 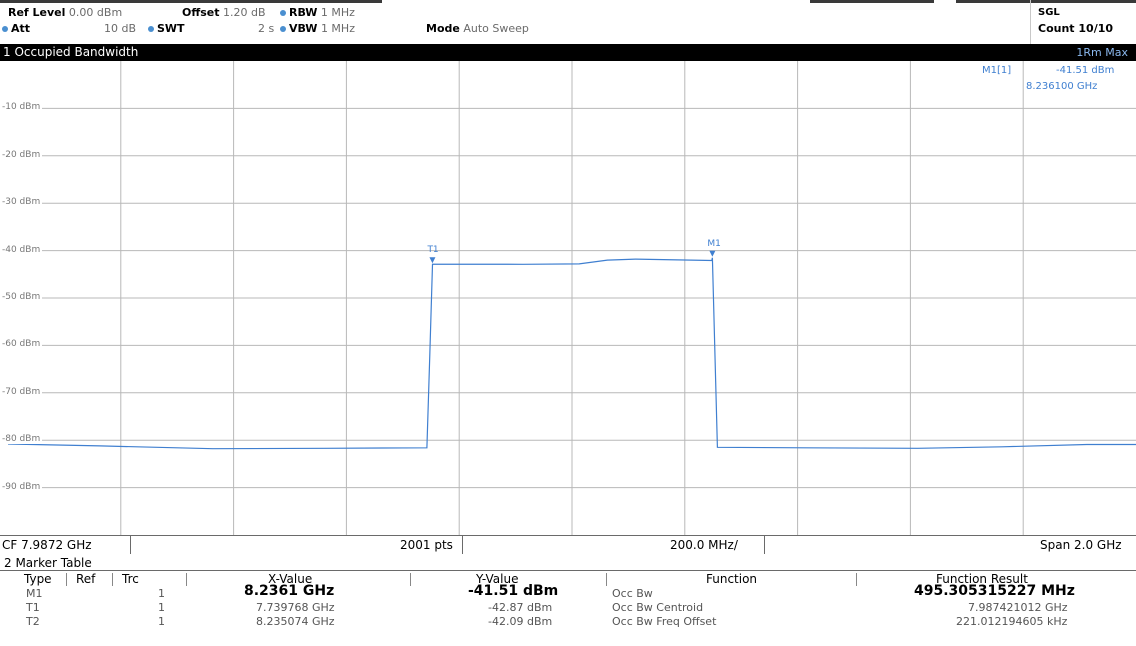 I want to click on frequency-span: Span 2.0 GHz, so click(x=1081, y=545).